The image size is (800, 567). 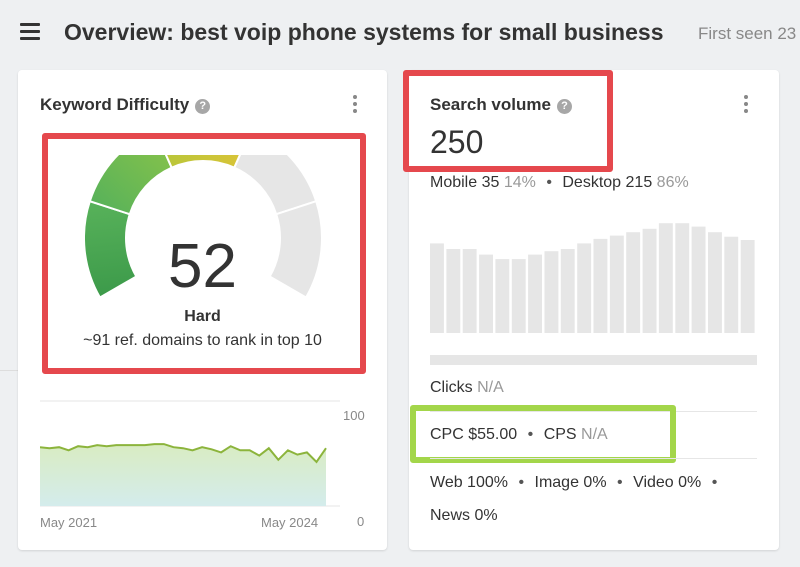 I want to click on trend-y-max-label: 100, so click(x=354, y=415).